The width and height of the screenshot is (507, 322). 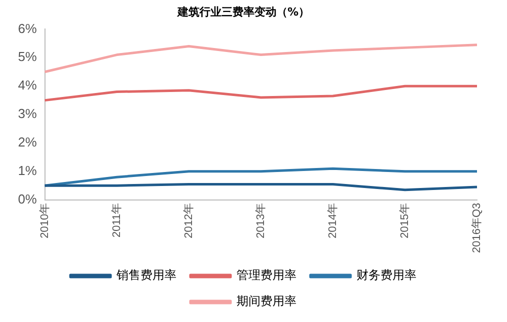 I want to click on legend-label: 财务费用率, so click(x=386, y=275).